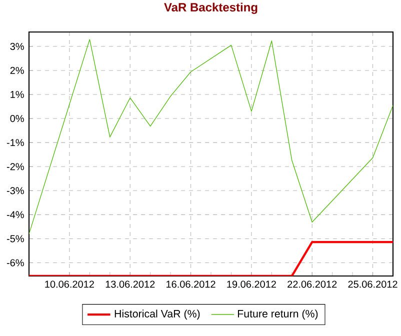 The height and width of the screenshot is (336, 401). Describe the element at coordinates (278, 315) in the screenshot. I see `legend-label: Future return (%)` at that location.